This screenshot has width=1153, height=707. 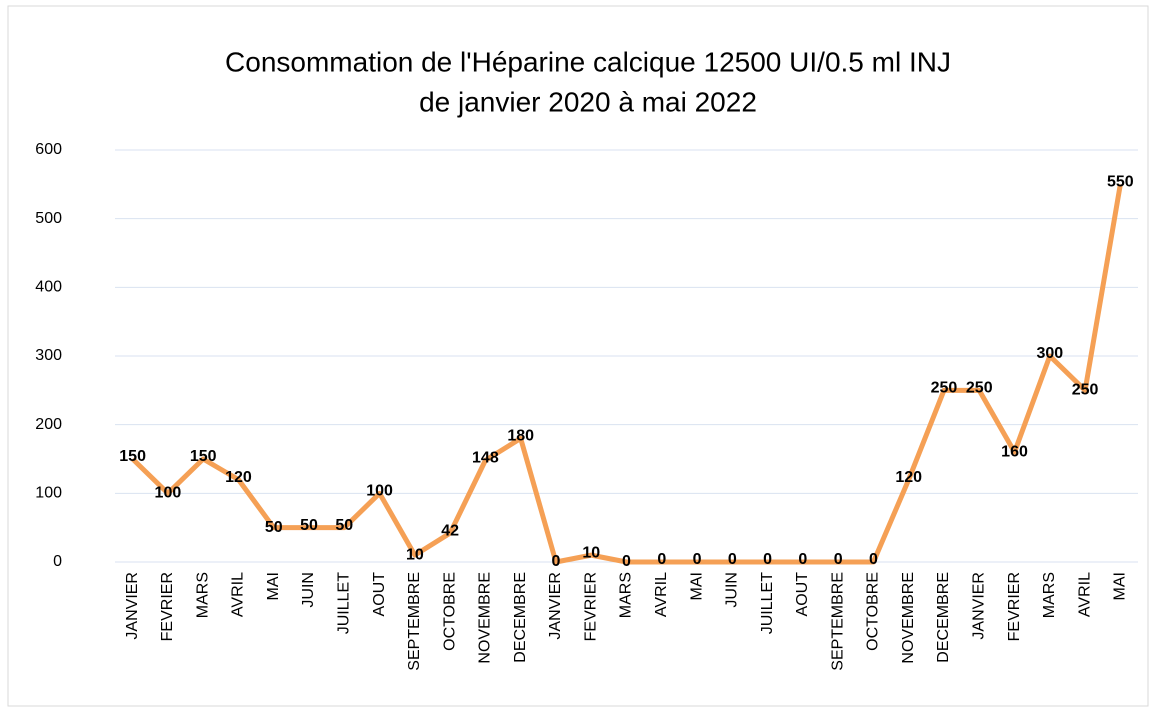 What do you see at coordinates (450, 530) in the screenshot?
I see `data-label: 42` at bounding box center [450, 530].